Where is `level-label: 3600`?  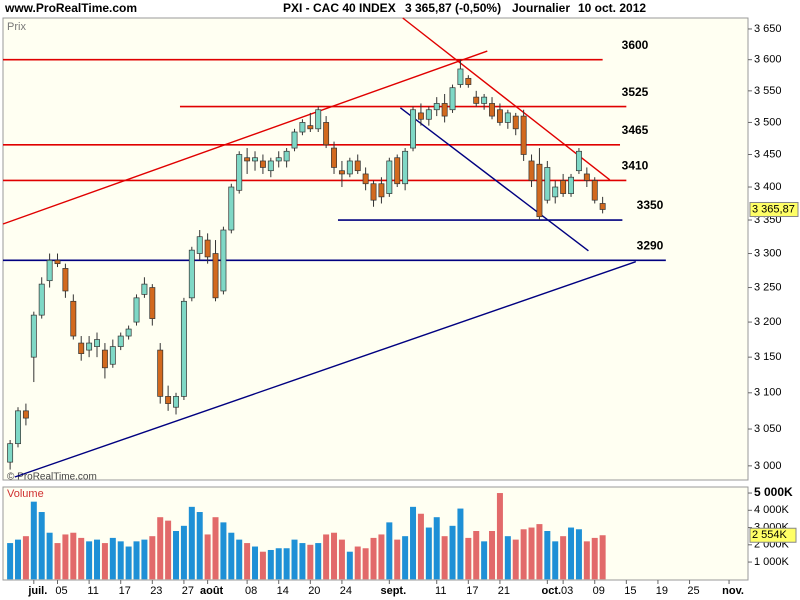 level-label: 3600 is located at coordinates (635, 45).